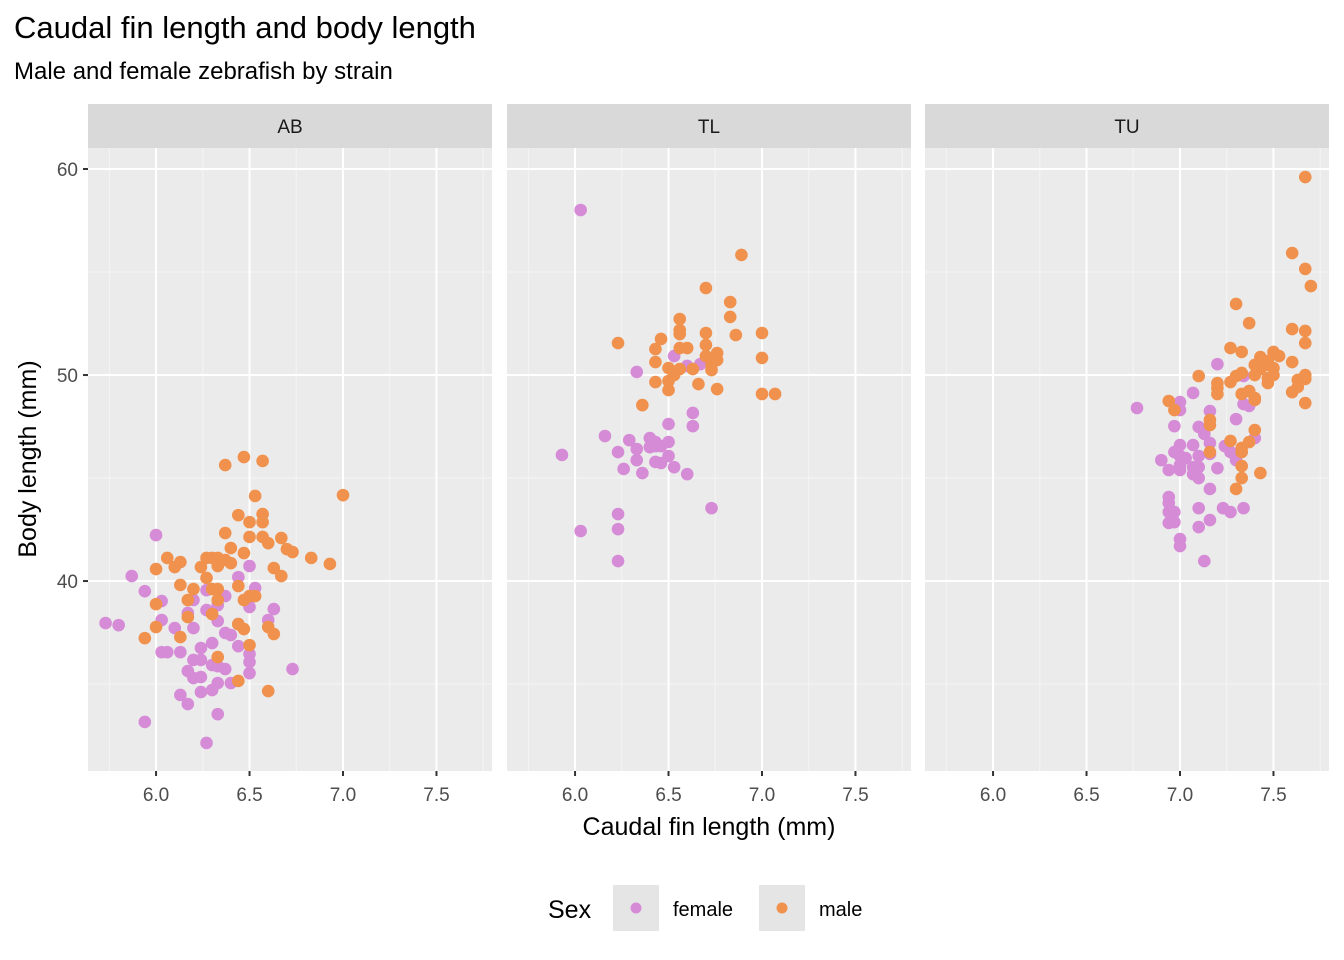  What do you see at coordinates (855, 795) in the screenshot?
I see `x-tick-label: 7.5` at bounding box center [855, 795].